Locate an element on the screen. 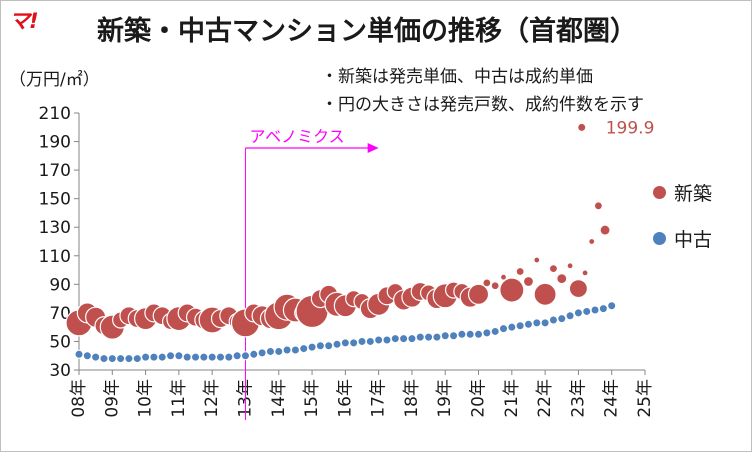 This screenshot has width=752, height=452. new-point-peak is located at coordinates (582, 127).